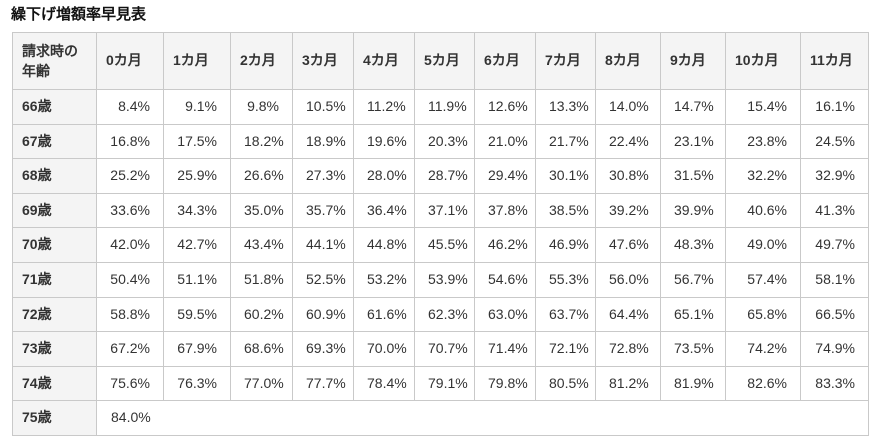 The width and height of the screenshot is (870, 441). Describe the element at coordinates (130, 383) in the screenshot. I see `rate-cell: 75.6%` at that location.